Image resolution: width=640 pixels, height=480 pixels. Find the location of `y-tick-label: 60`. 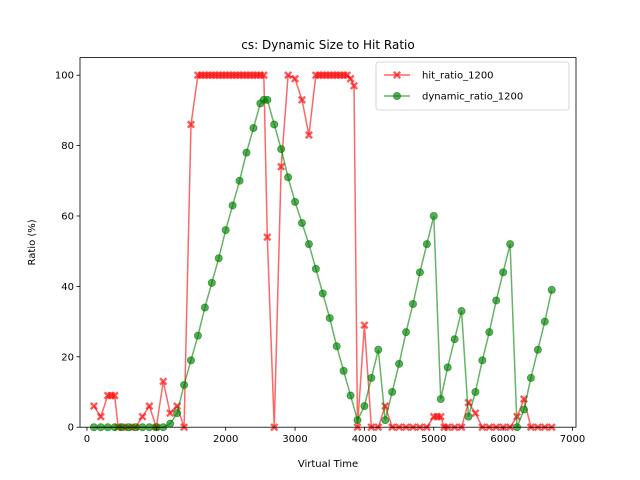

y-tick-label: 60 is located at coordinates (67, 217).